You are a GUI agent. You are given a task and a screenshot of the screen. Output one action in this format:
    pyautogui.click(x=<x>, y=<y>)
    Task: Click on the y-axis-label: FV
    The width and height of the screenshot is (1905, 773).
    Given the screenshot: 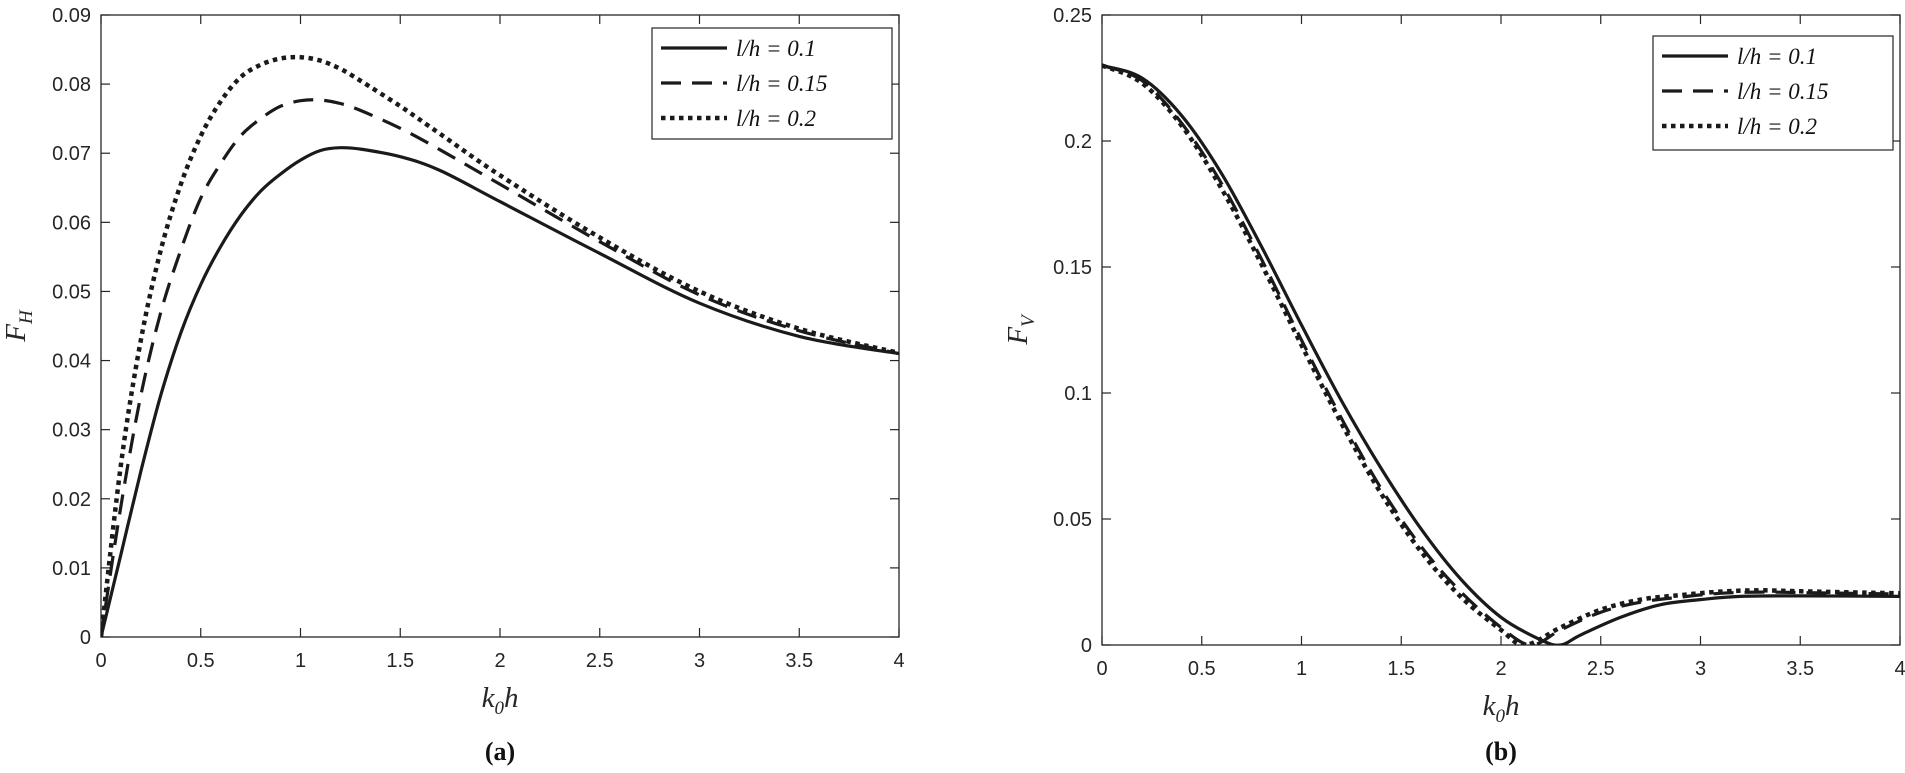 What is the action you would take?
    pyautogui.click(x=1020, y=329)
    